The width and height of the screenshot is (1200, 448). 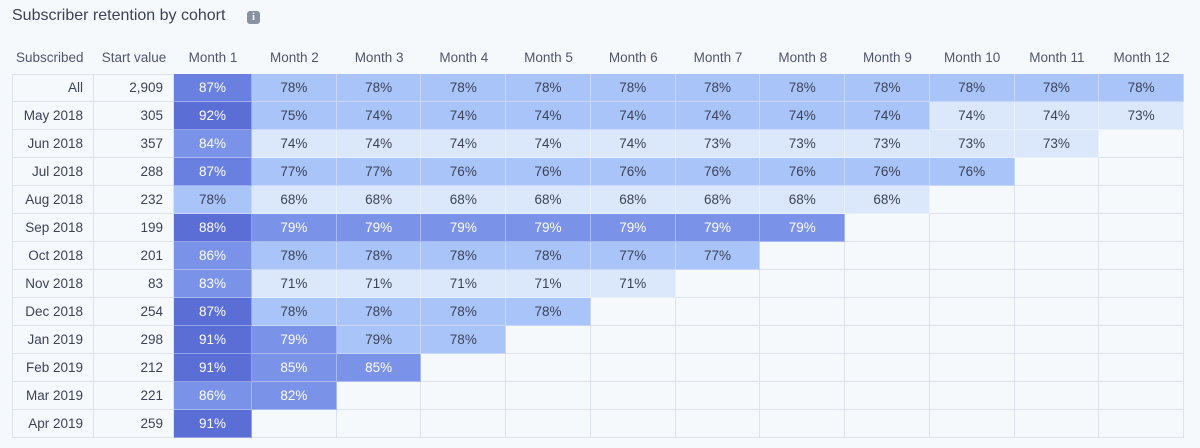 What do you see at coordinates (134, 88) in the screenshot?
I see `start-value: 2,909` at bounding box center [134, 88].